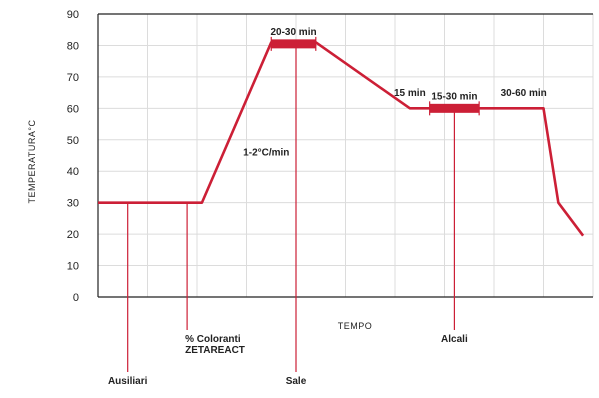  What do you see at coordinates (375, 76) in the screenshot?
I see `hold-bars` at bounding box center [375, 76].